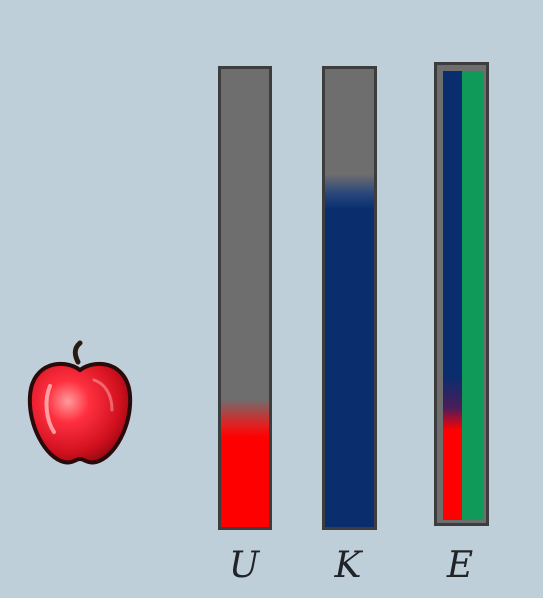  Describe the element at coordinates (348, 565) in the screenshot. I see `bar-k-label: K` at that location.